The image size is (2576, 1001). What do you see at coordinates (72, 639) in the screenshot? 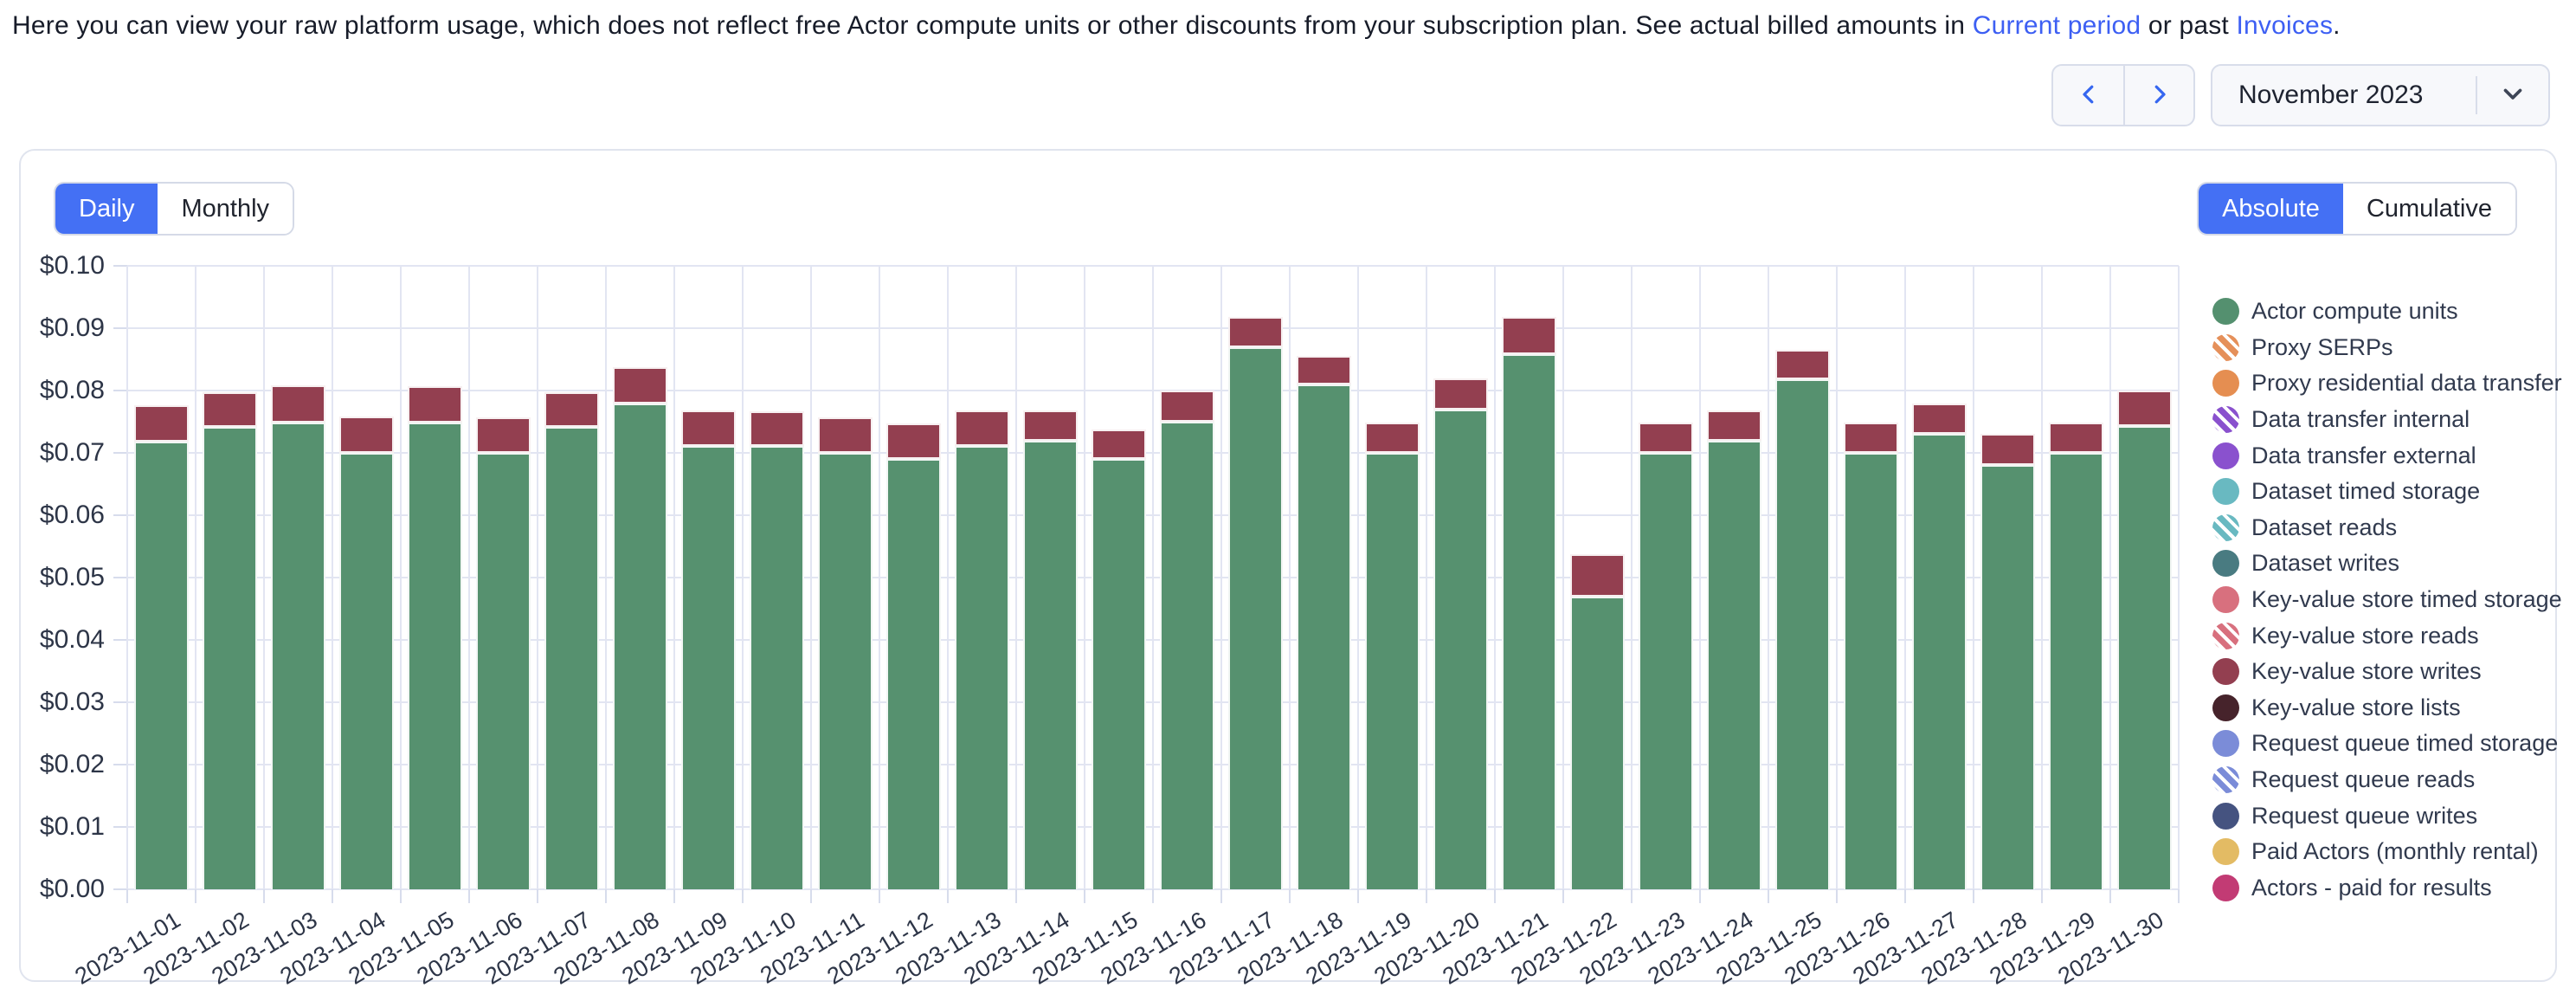
I see `y-axis-label: $0.04` at bounding box center [72, 639].